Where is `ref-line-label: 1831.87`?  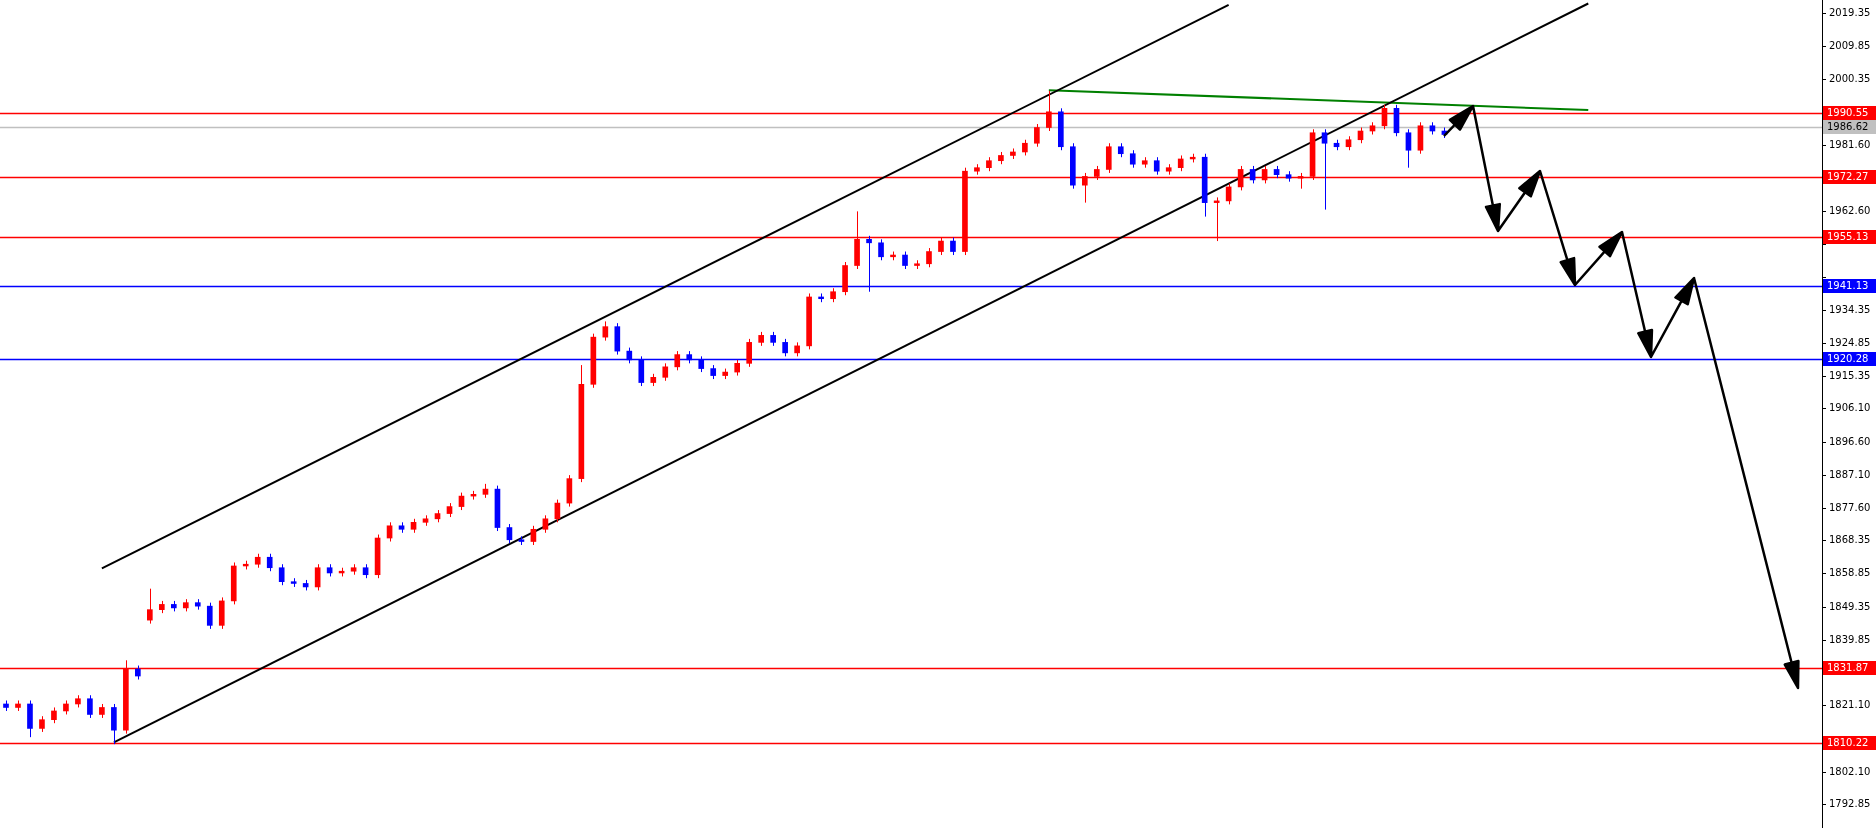
ref-line-label: 1831.87 is located at coordinates (1848, 668).